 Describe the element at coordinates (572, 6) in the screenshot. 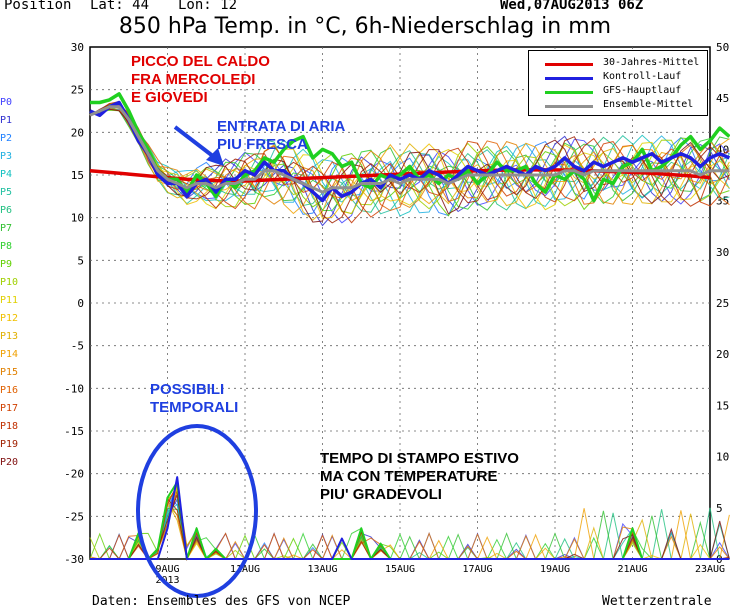

I see `run-date-label: Wed,07AUG2013 06Z` at that location.